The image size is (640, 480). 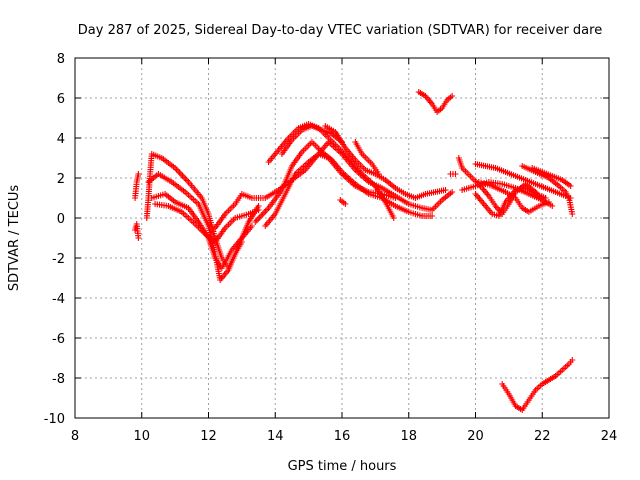 I want to click on y-tick-label: -6, so click(x=58, y=339).